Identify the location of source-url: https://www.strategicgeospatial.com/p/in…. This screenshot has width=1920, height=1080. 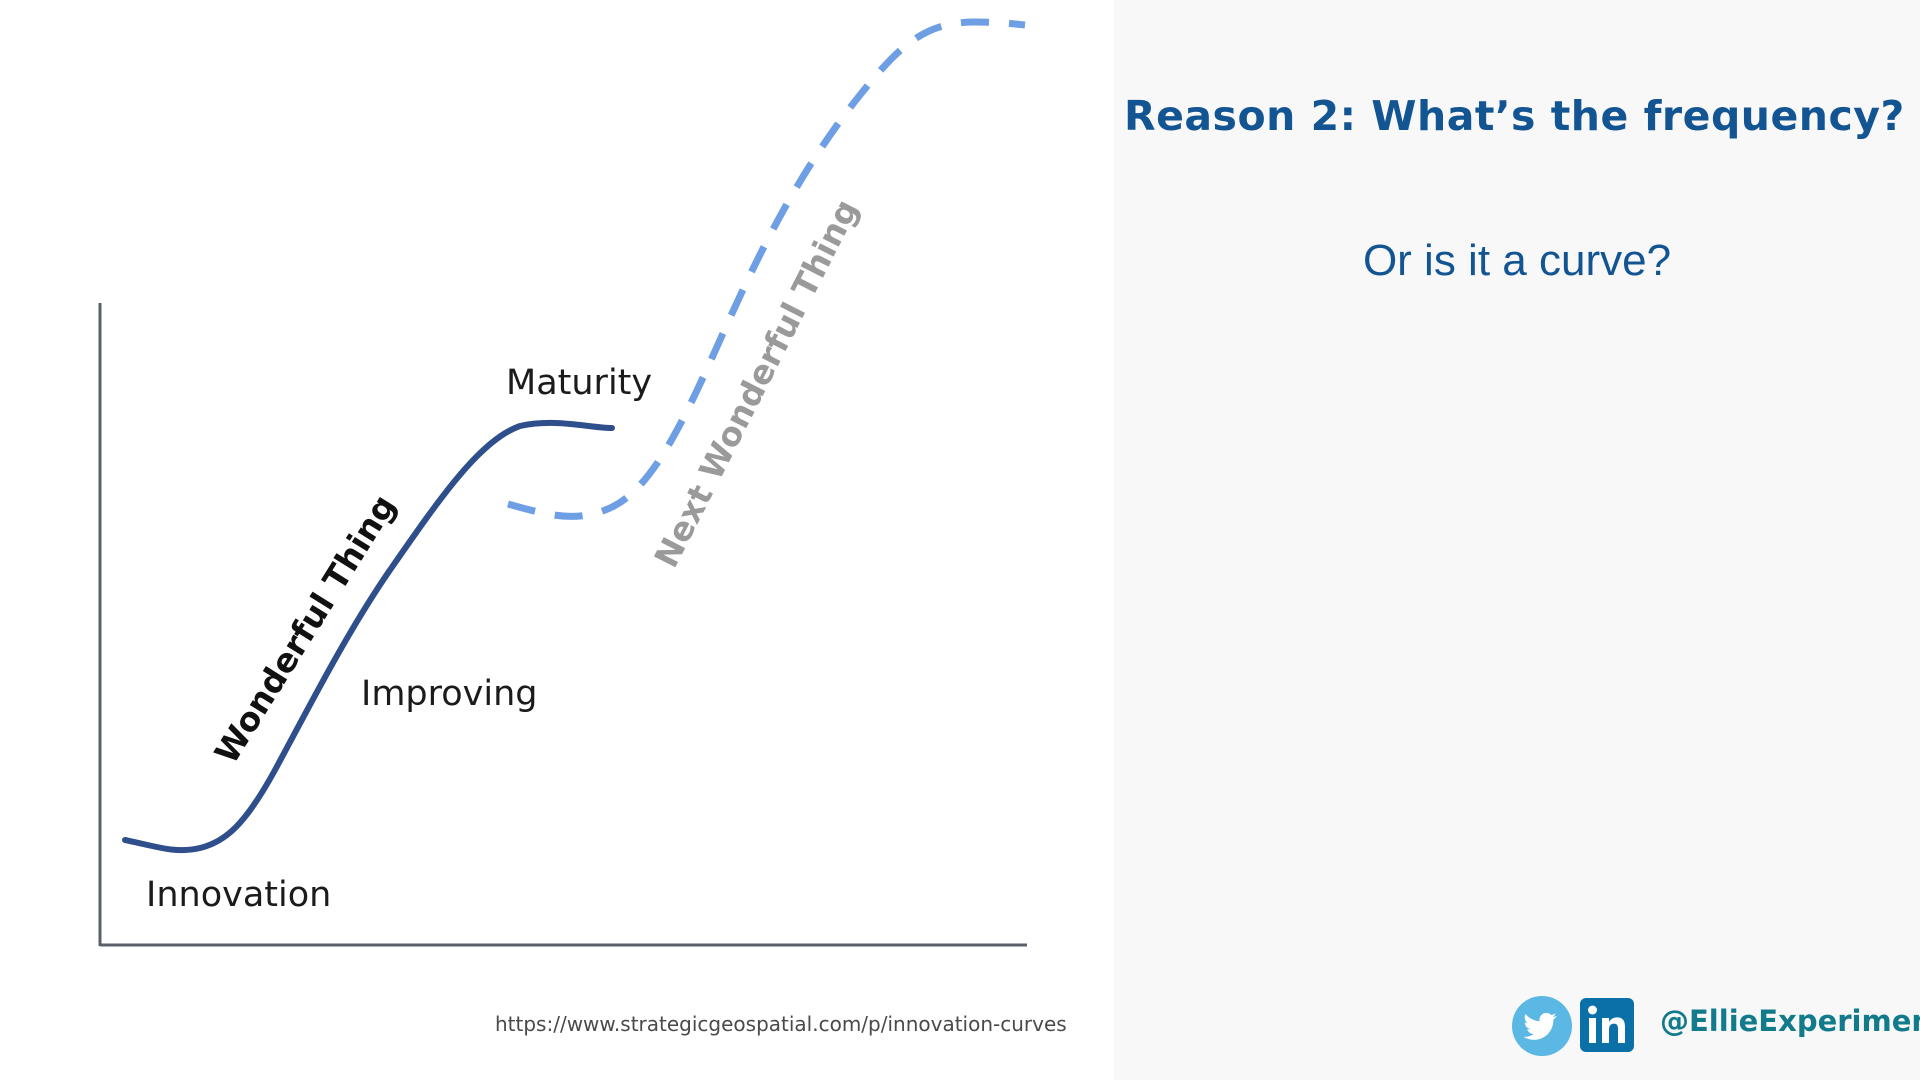
(781, 1024).